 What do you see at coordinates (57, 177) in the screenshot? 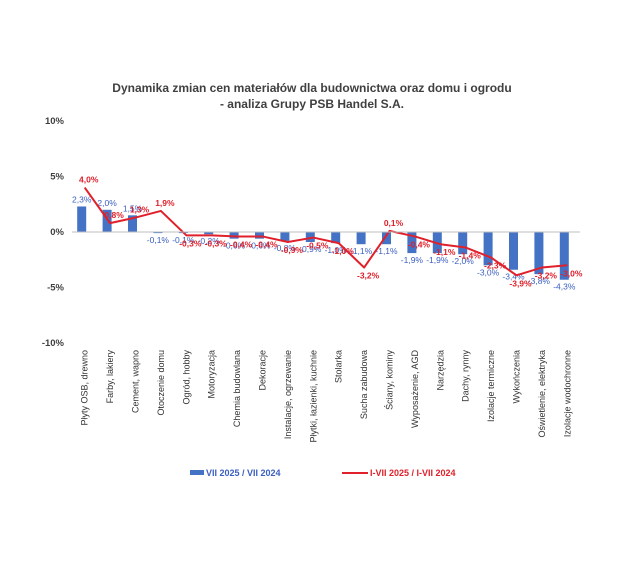
I see `y-tick-label: 5%` at bounding box center [57, 177].